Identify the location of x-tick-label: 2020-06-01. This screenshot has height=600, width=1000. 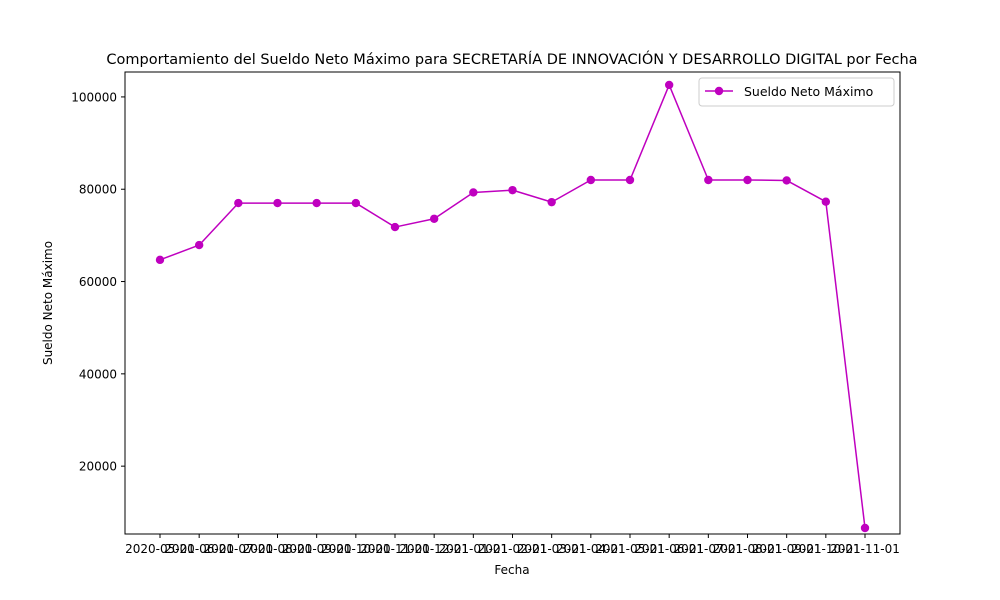
(199, 549).